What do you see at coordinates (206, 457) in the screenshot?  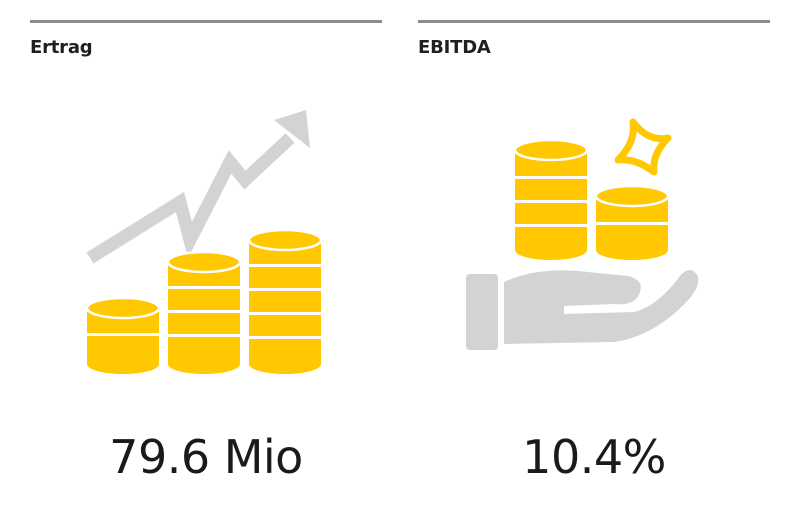 I see `kpi-value: 79.6 Mio` at bounding box center [206, 457].